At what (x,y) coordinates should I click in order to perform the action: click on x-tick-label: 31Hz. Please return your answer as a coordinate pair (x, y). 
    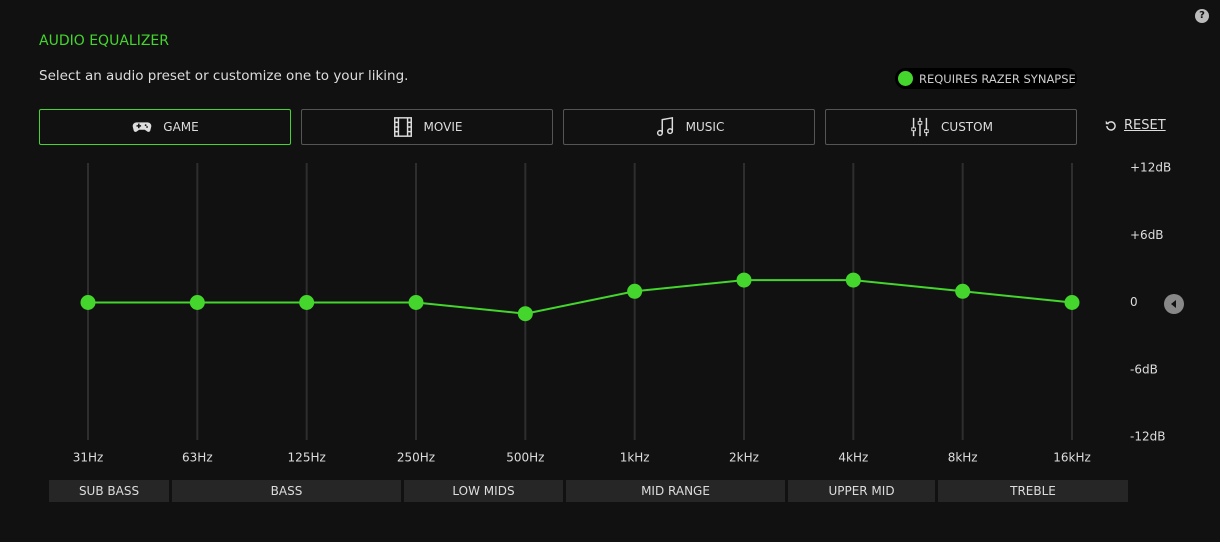
    Looking at the image, I should click on (88, 458).